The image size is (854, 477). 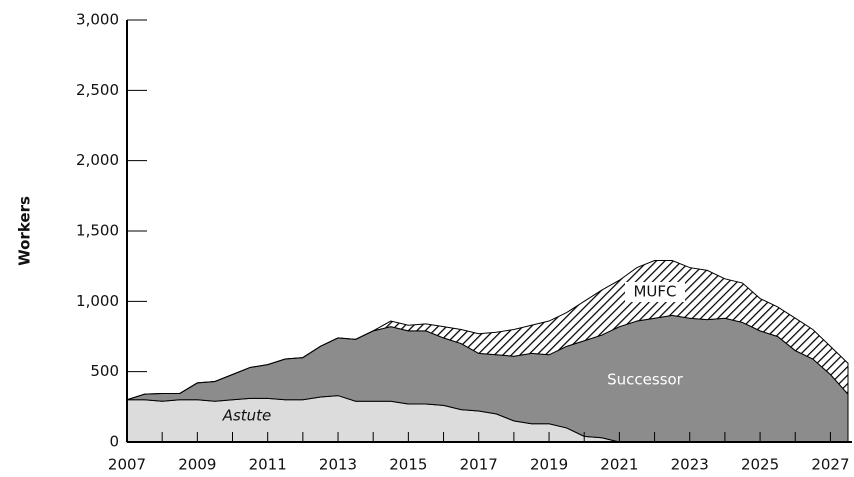 I want to click on y-tick-label: 0, so click(x=114, y=442).